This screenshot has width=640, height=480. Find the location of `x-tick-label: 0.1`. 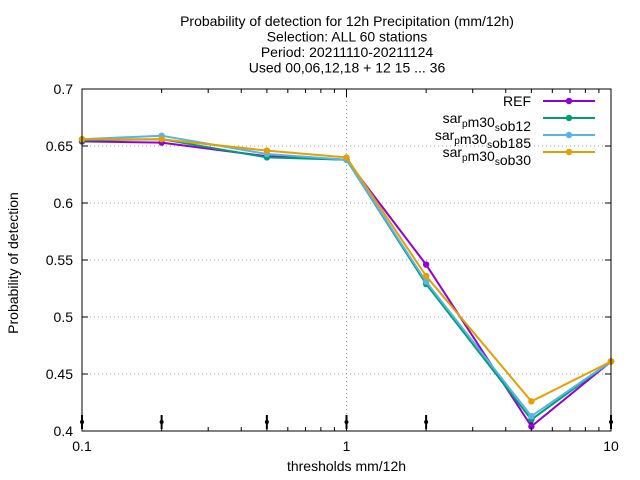

x-tick-label: 0.1 is located at coordinates (82, 446).